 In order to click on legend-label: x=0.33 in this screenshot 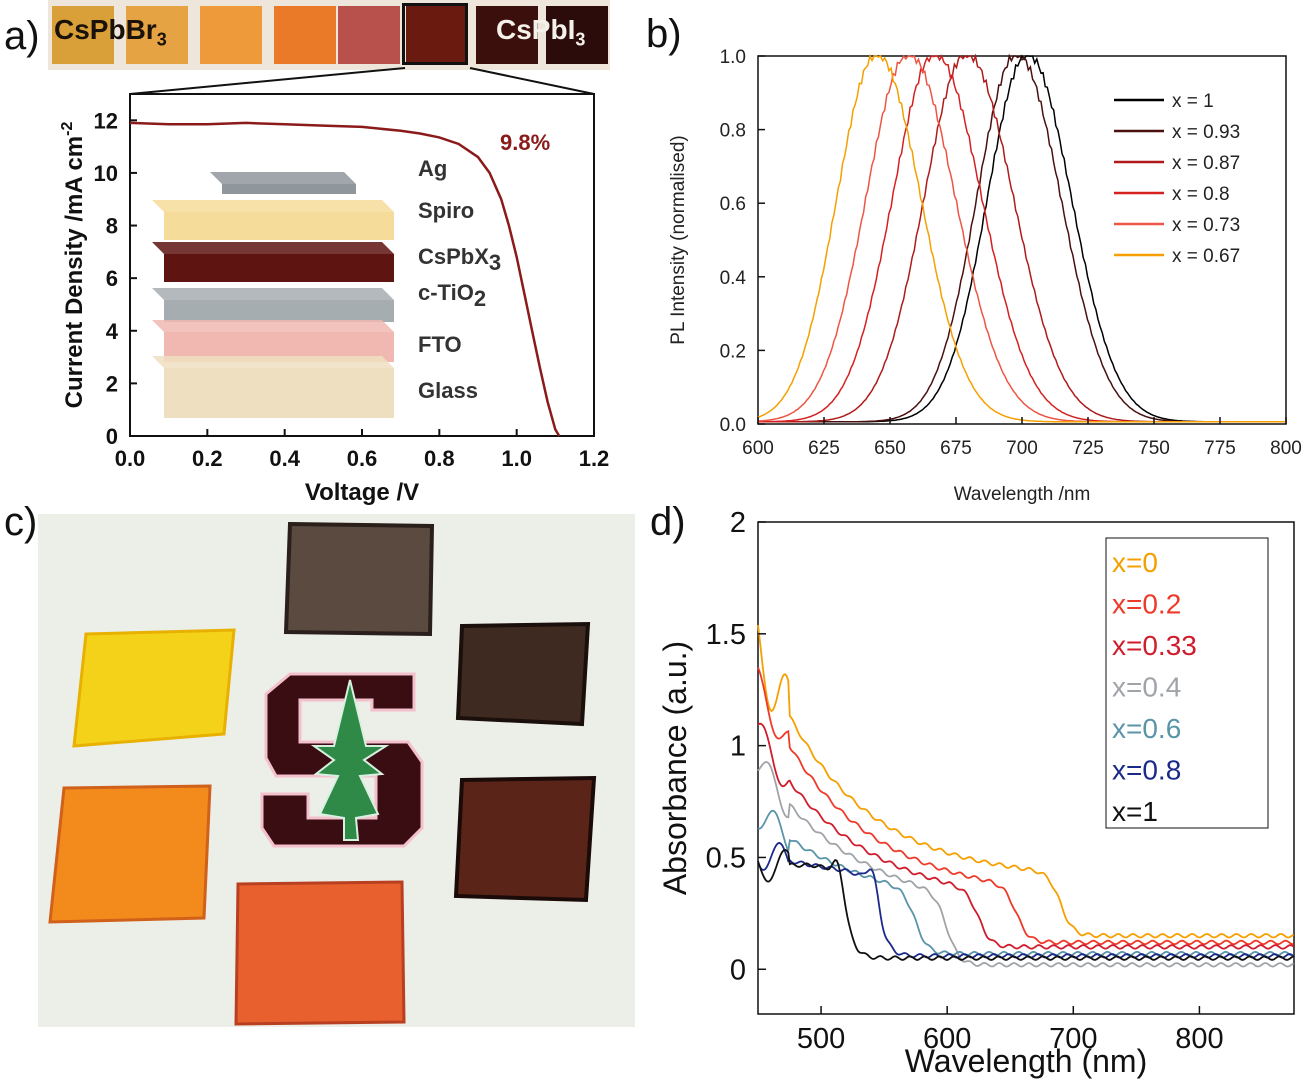, I will do `click(1154, 645)`.